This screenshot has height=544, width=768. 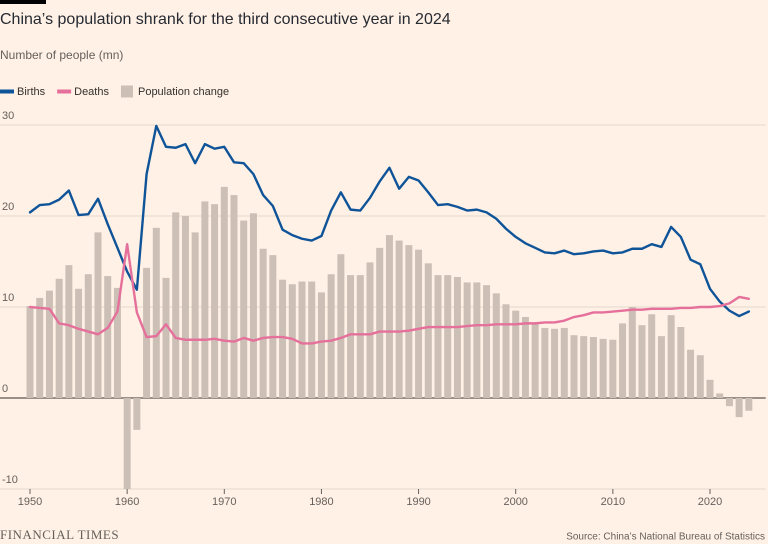 I want to click on legend-label: Deaths, so click(x=91, y=92).